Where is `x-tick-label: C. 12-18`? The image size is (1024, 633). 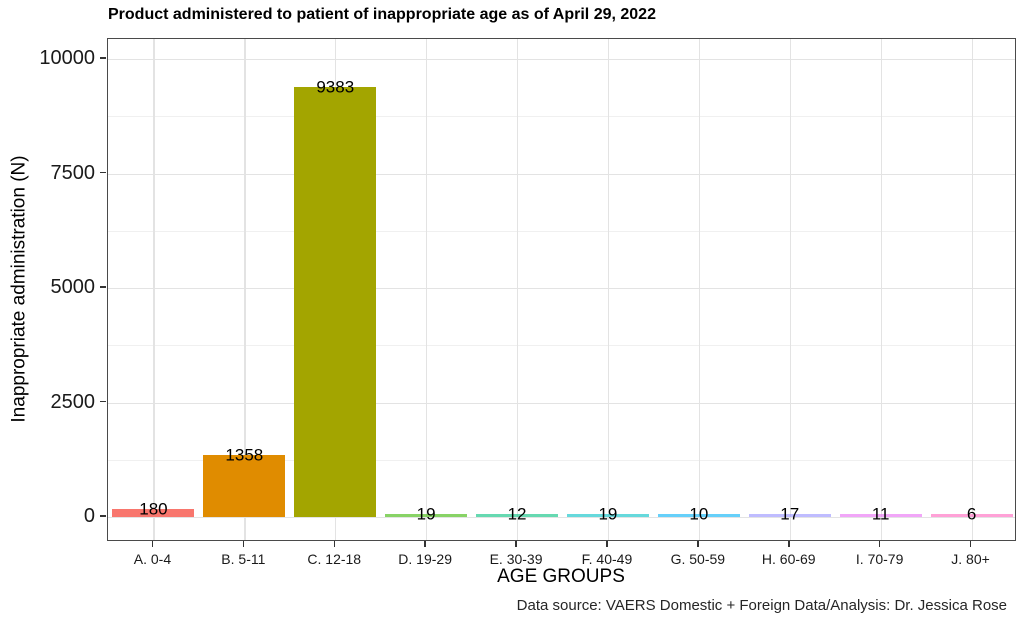
x-tick-label: C. 12-18 is located at coordinates (334, 559).